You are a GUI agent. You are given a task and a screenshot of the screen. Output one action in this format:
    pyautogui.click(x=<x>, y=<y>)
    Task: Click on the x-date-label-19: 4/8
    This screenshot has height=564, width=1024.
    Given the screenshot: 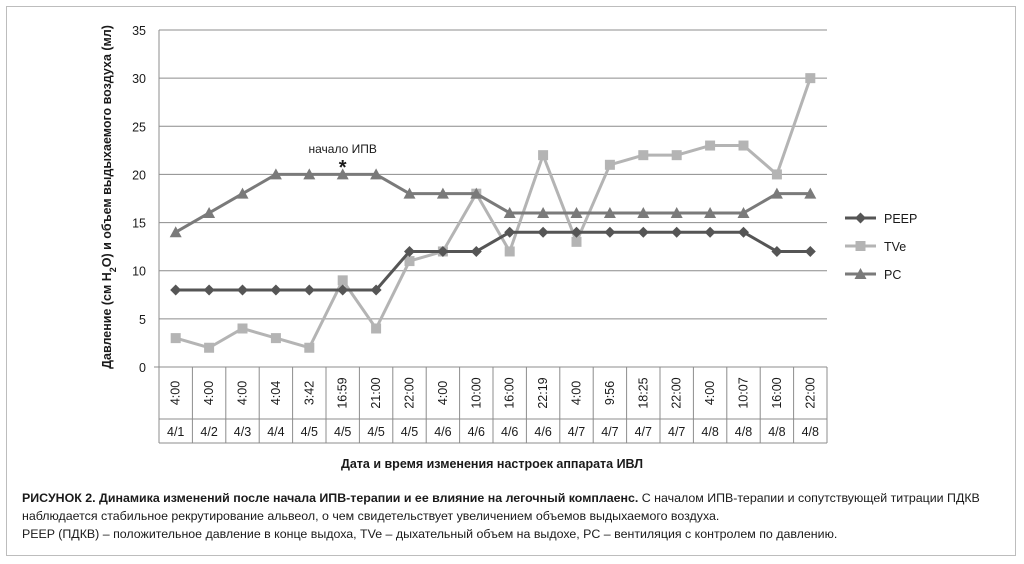 What is the action you would take?
    pyautogui.click(x=810, y=432)
    